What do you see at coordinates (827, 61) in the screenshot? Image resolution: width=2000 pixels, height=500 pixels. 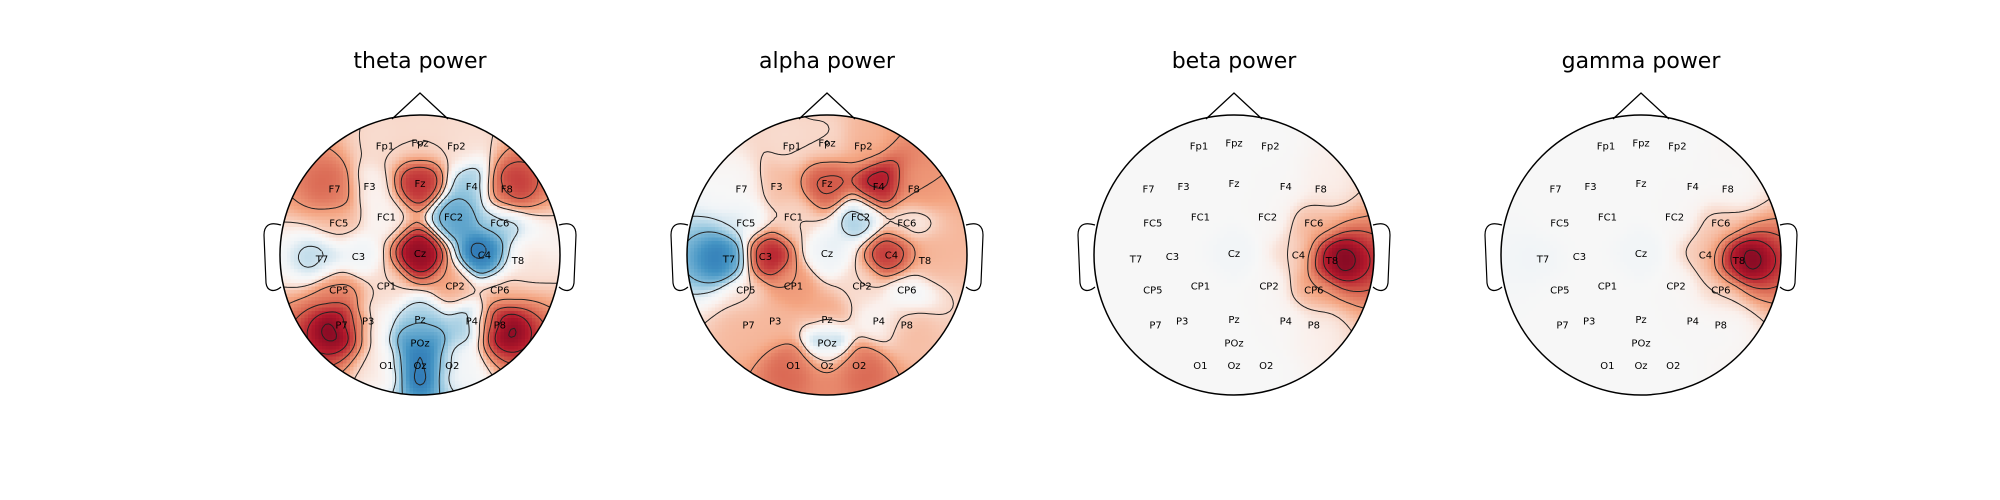 I see `panel-title: alpha power` at bounding box center [827, 61].